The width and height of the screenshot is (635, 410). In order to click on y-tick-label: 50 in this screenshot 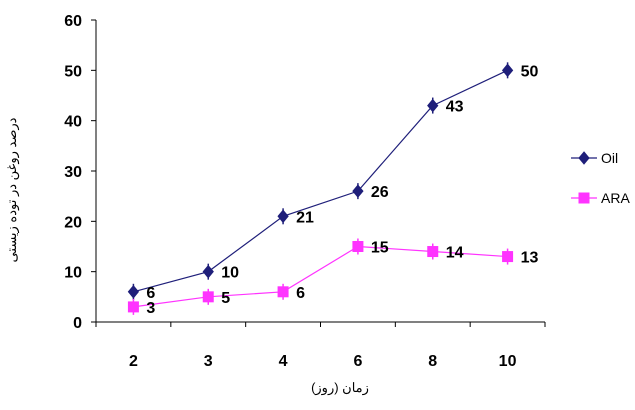, I will do `click(73, 71)`.